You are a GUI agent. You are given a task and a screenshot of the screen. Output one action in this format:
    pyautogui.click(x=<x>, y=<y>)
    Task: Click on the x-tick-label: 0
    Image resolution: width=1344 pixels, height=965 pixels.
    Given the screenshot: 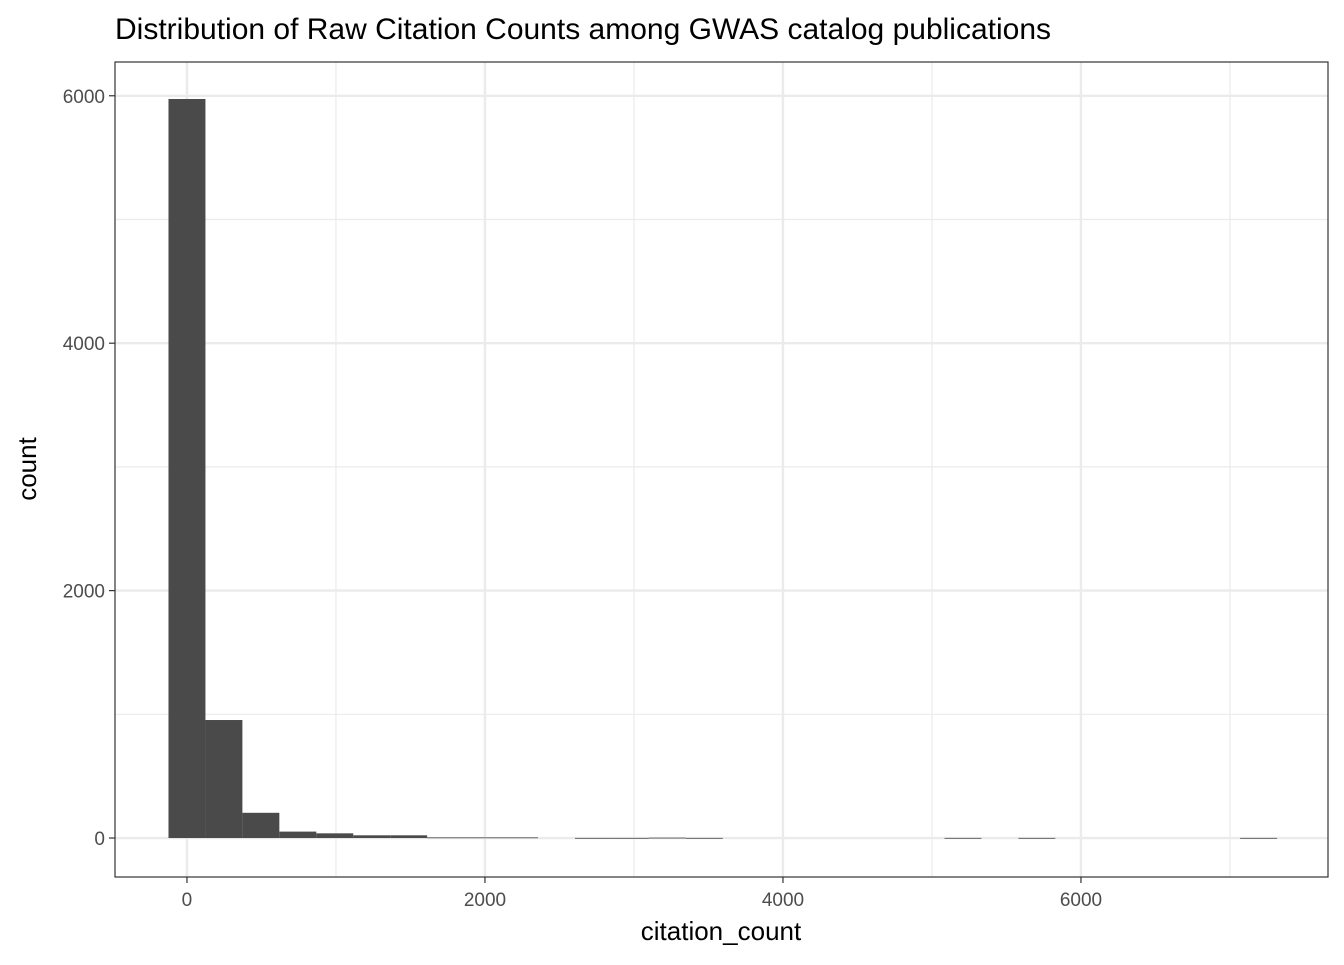 What is the action you would take?
    pyautogui.click(x=187, y=900)
    